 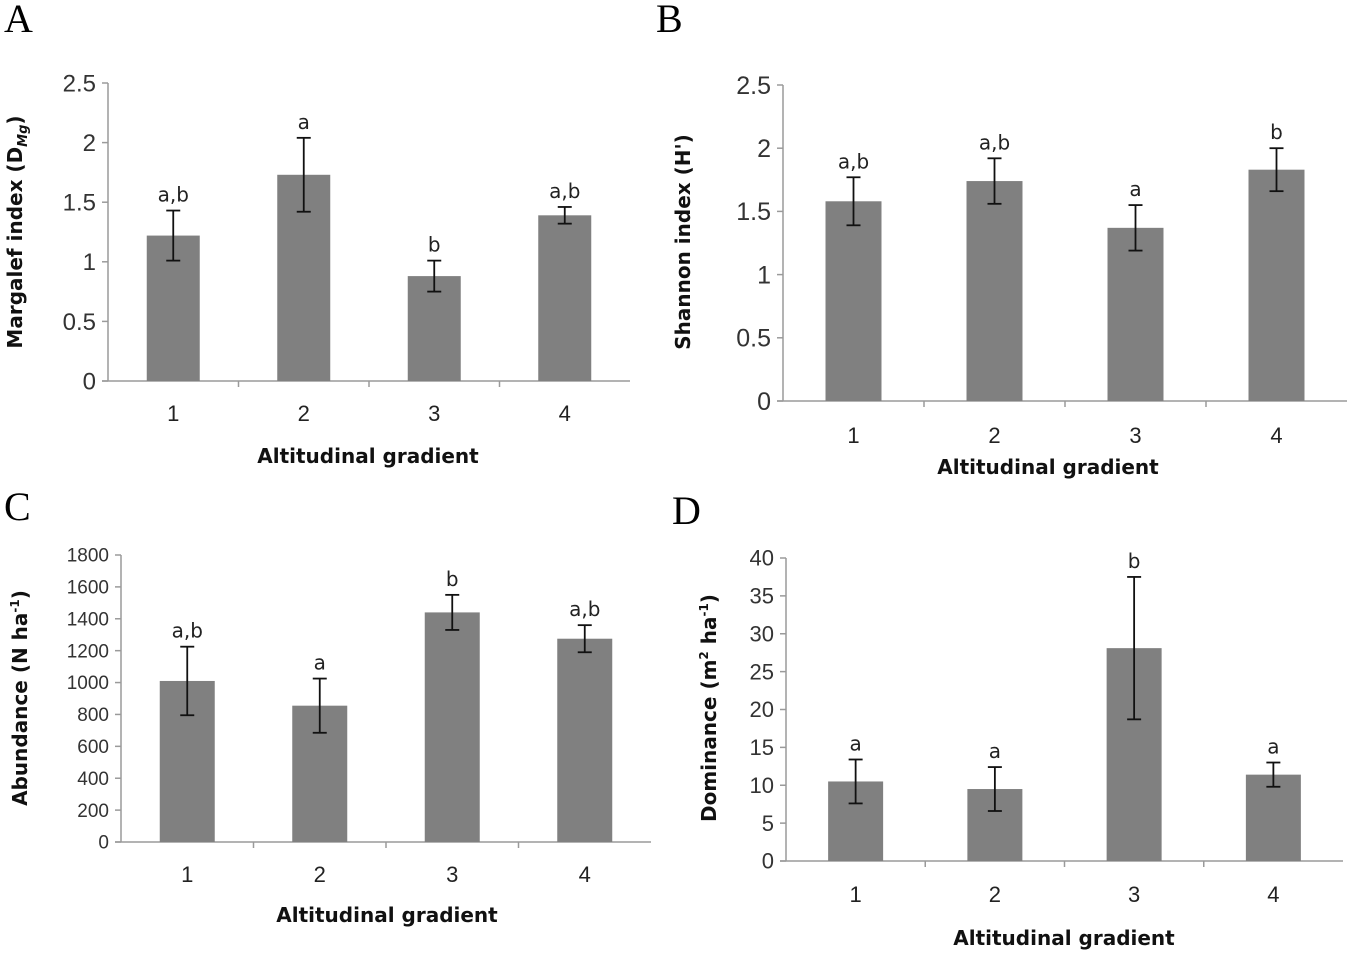 I want to click on panel-c-y-tick-label: 0, so click(x=103, y=843).